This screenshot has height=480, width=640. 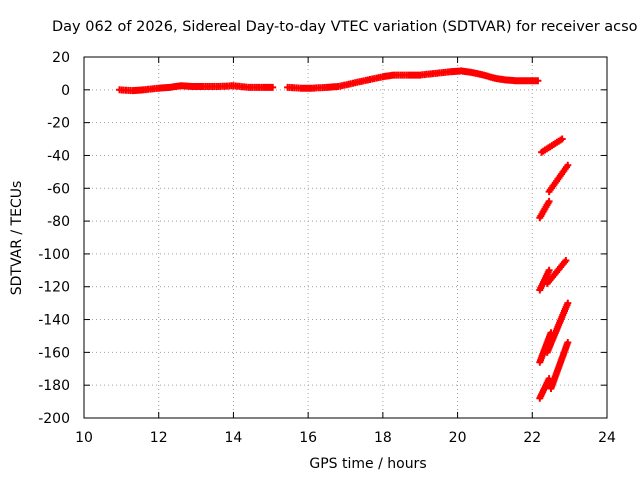 I want to click on x-axis-label: GPS time / hours, so click(x=368, y=464).